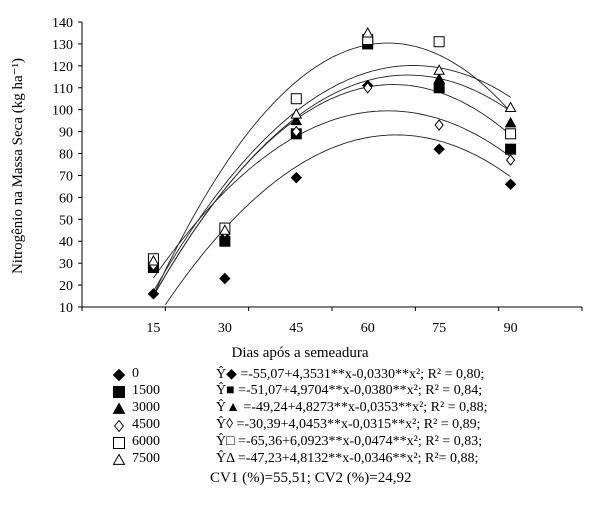  I want to click on legend-marker-triangle-filled, so click(119, 408).